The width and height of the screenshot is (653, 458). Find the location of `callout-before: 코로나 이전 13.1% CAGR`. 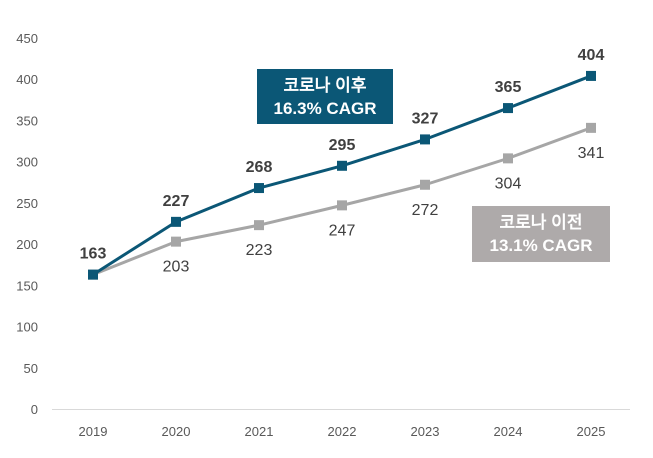

callout-before: 코로나 이전 13.1% CAGR is located at coordinates (541, 234).